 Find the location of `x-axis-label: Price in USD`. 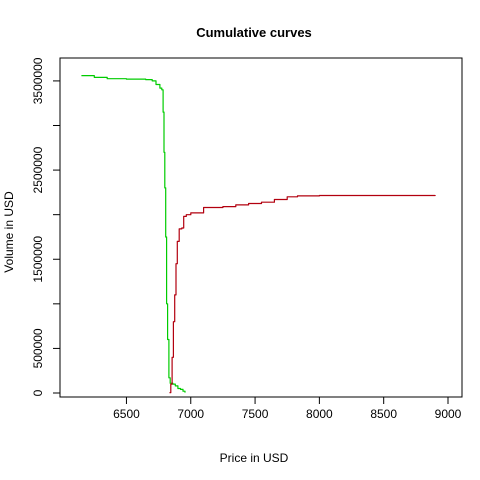

x-axis-label: Price in USD is located at coordinates (254, 458).